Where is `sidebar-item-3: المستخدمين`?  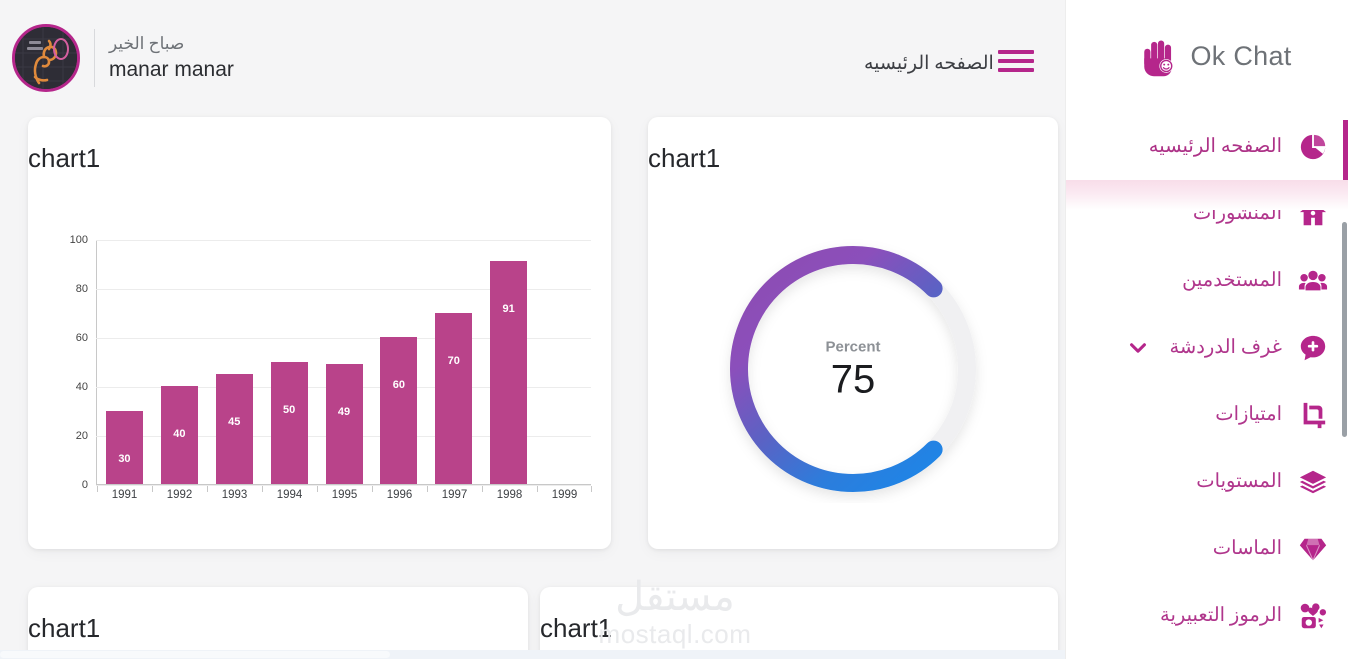
sidebar-item-3: المستخدمين is located at coordinates (1207, 280).